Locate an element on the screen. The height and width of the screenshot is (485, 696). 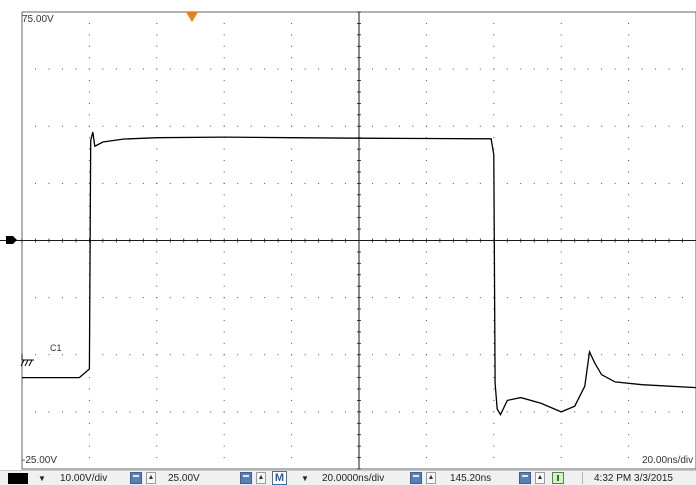
timebase-dropdown-arrow: ▼ is located at coordinates (305, 478).